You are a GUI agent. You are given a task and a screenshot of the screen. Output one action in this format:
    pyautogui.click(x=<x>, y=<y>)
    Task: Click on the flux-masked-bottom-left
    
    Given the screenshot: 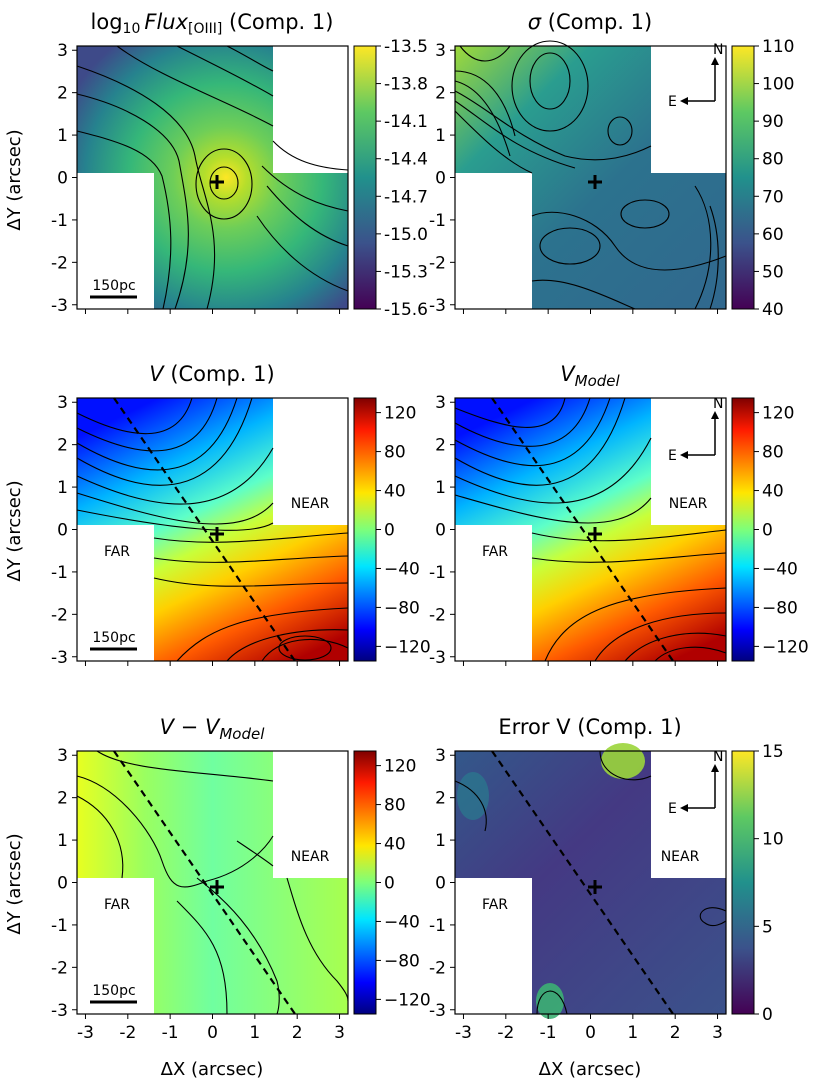 What is the action you would take?
    pyautogui.click(x=115, y=241)
    